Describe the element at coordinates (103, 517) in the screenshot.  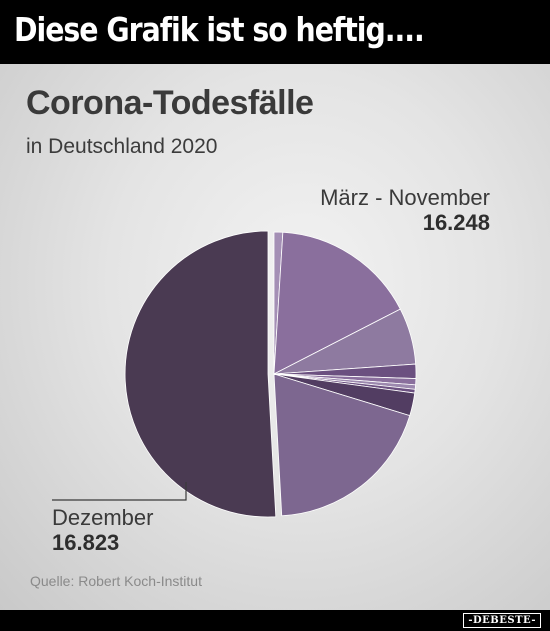
I see `label-dezember-name: Dezember` at that location.